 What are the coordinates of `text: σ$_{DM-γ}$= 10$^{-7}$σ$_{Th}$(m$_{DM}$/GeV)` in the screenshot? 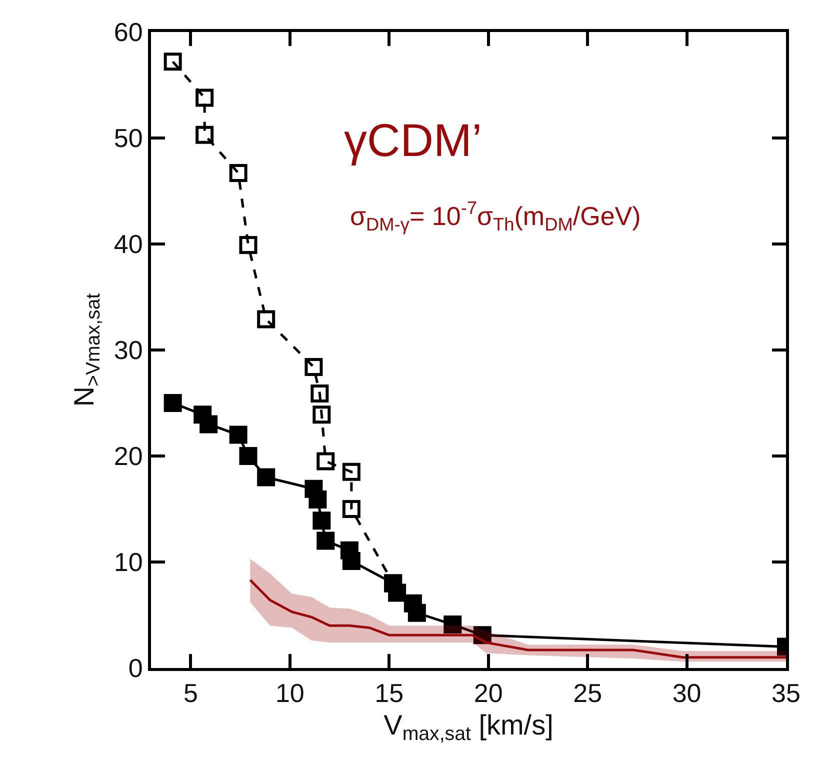 It's located at (495, 216).